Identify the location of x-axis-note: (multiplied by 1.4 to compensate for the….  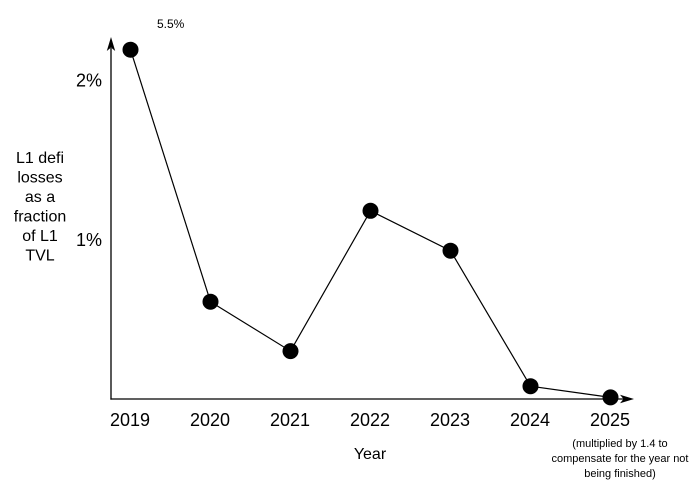
(620, 459).